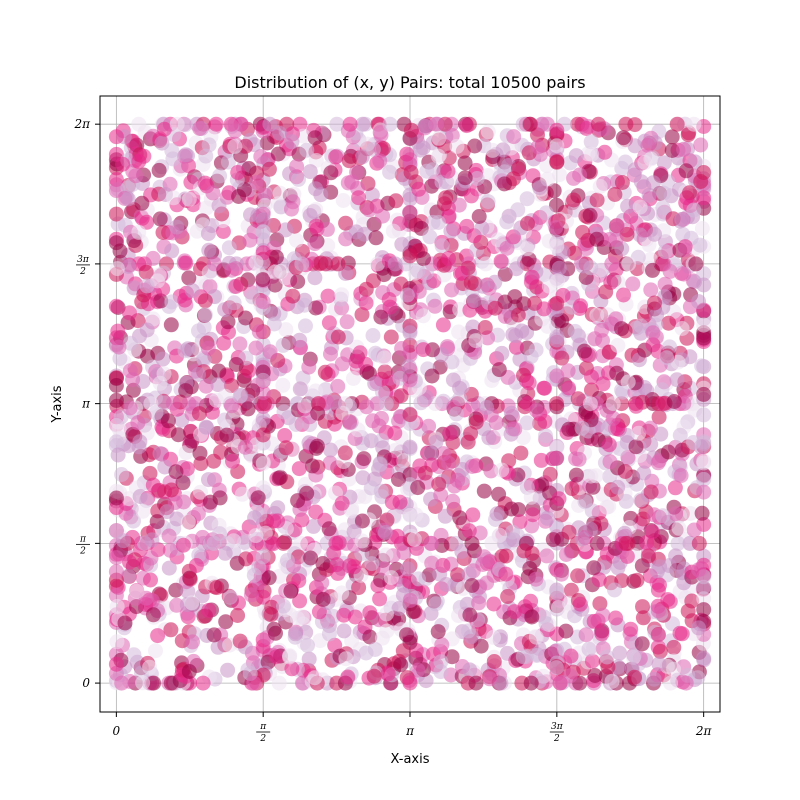  I want to click on x-tick-label-0: 0, so click(117, 731).